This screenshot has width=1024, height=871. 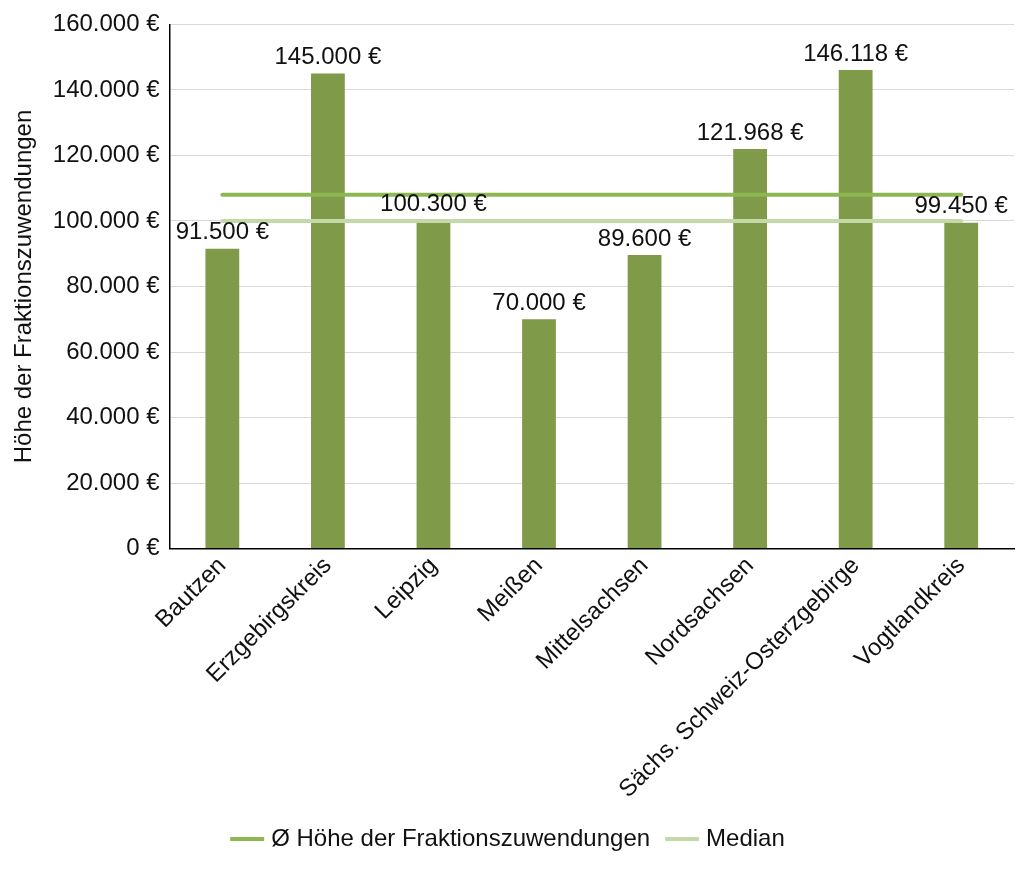 What do you see at coordinates (644, 237) in the screenshot?
I see `data-label: 89.600 €` at bounding box center [644, 237].